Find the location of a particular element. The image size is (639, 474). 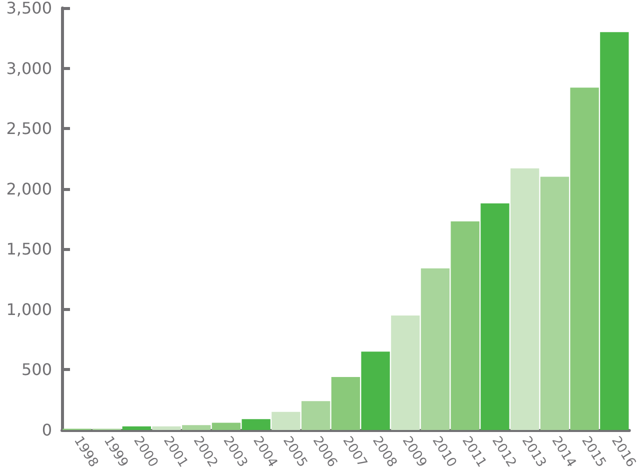

y-tick-label: 500 is located at coordinates (36, 370).